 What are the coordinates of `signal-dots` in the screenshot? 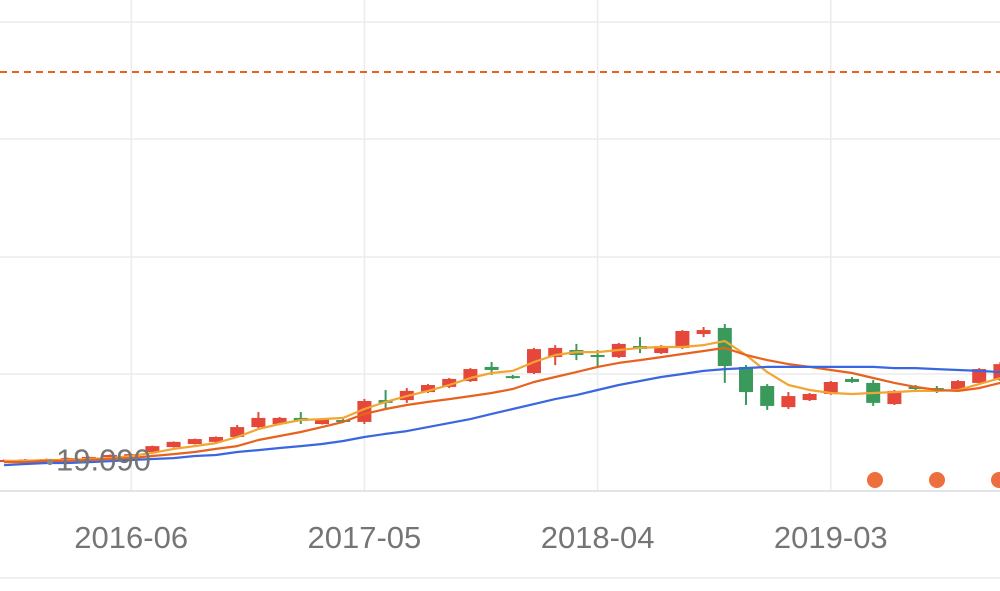 It's located at (933, 480).